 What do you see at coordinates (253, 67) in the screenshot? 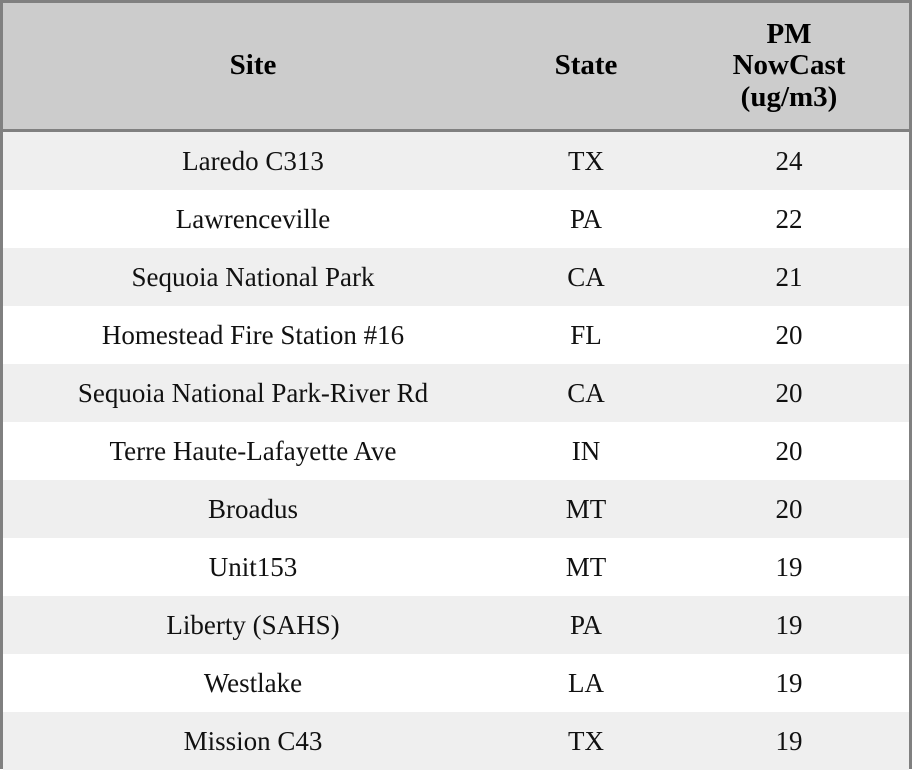
I see `column-header-site: Site` at bounding box center [253, 67].